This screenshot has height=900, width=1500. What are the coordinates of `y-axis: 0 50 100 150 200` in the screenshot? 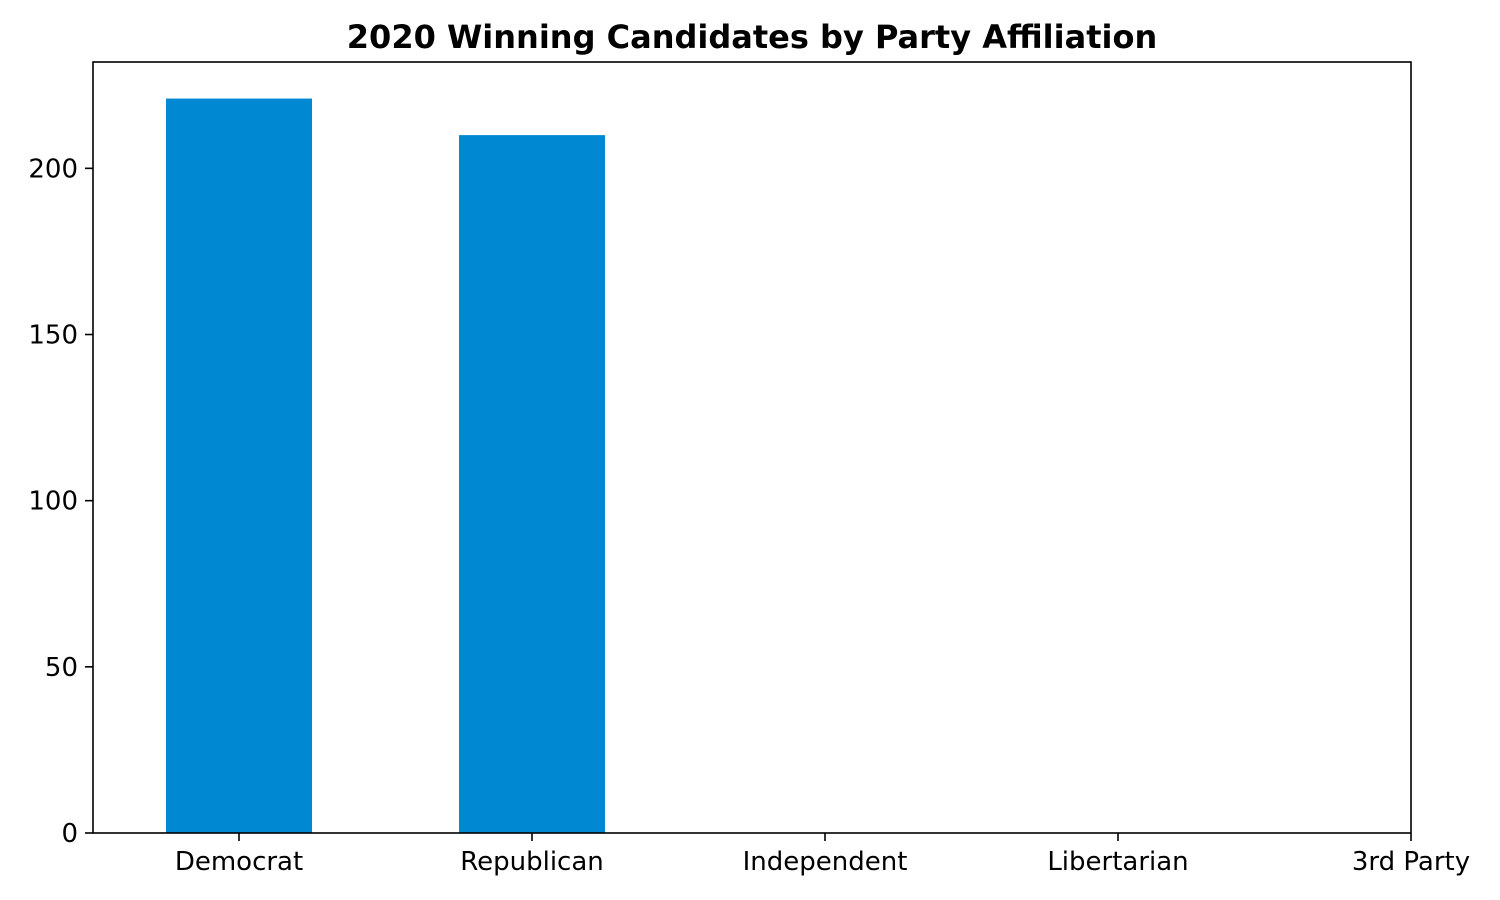 It's located at (60, 501).